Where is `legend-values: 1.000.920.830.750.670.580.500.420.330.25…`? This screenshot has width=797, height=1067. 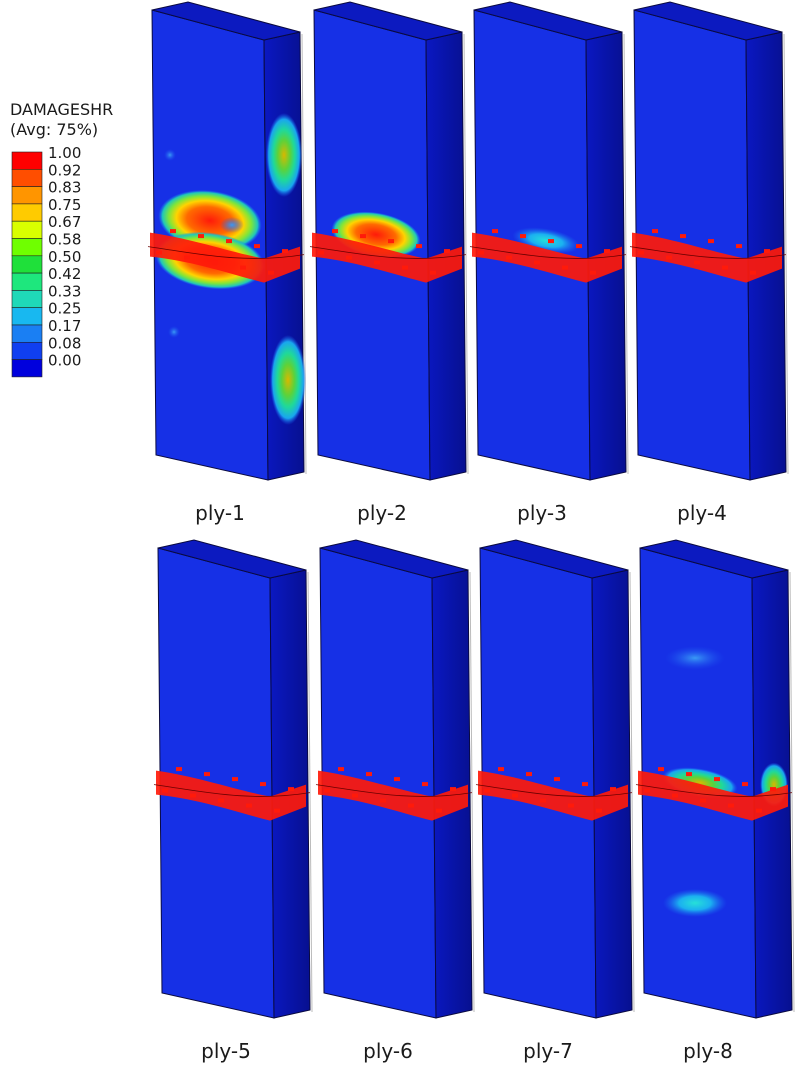 legend-values: 1.000.920.830.750.670.580.500.420.330.25… is located at coordinates (64, 257).